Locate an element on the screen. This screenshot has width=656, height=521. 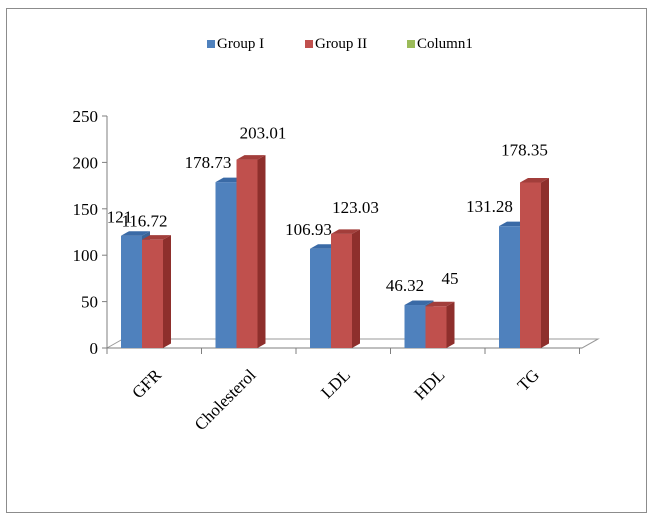
data-label-group-i-cholesterol: 178.73 is located at coordinates (208, 162).